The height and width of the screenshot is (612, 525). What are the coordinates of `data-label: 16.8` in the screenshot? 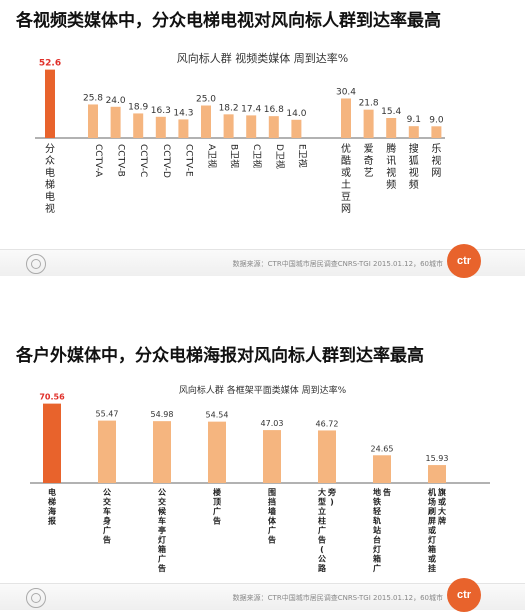 It's located at (274, 110).